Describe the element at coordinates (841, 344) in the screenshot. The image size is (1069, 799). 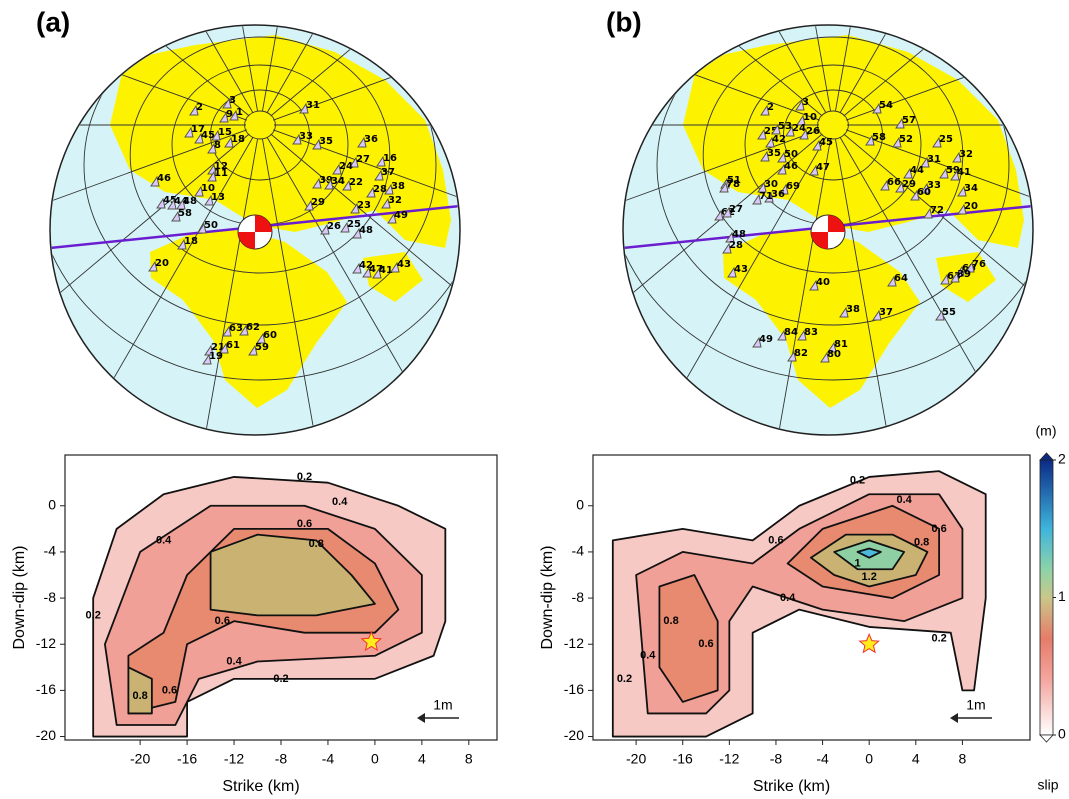
I see `station-label: 81` at that location.